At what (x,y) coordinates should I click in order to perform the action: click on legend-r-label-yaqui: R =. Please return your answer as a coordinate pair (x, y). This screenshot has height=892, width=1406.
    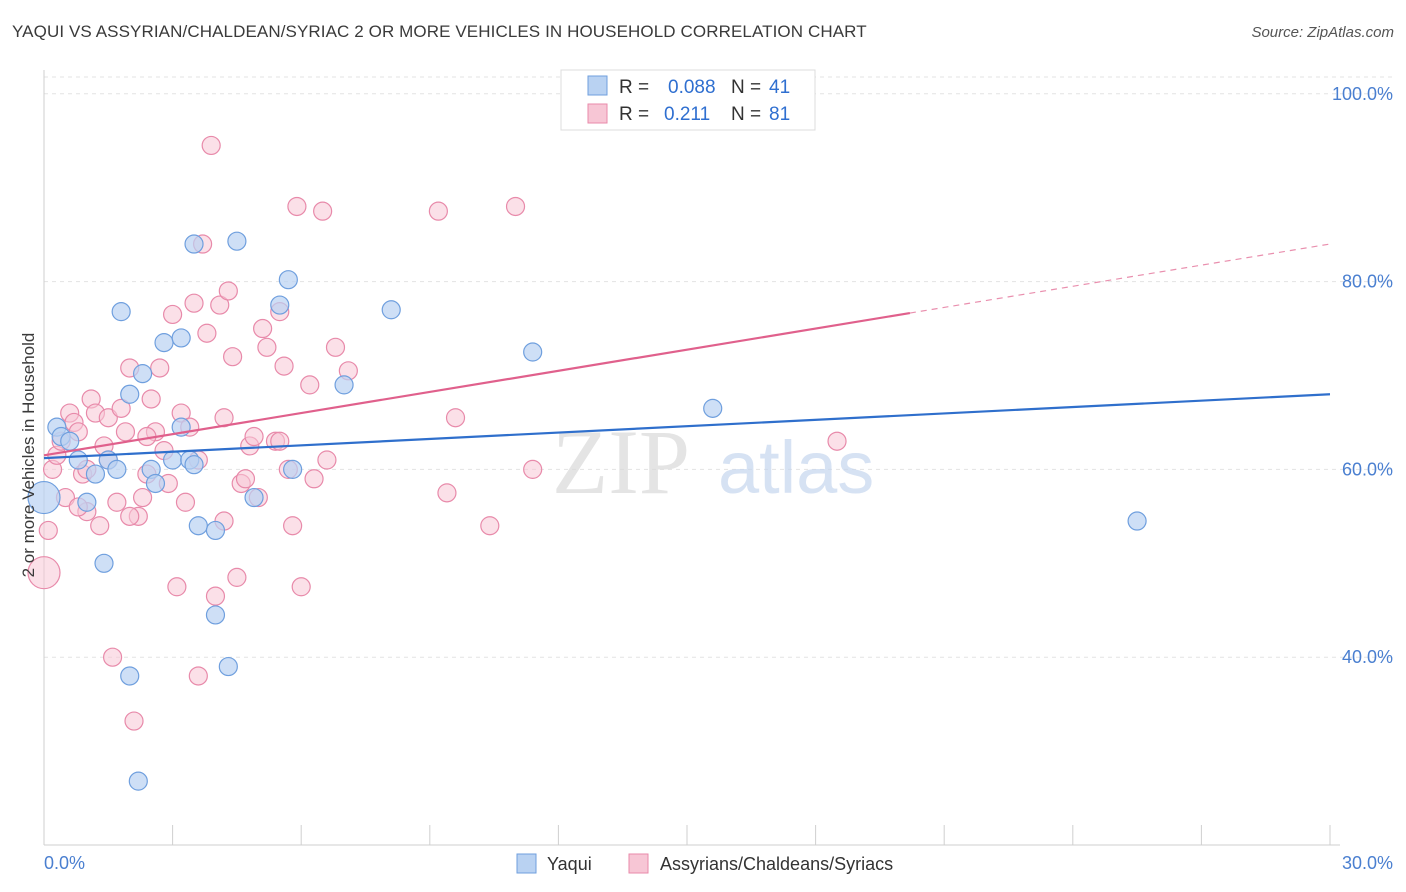
    Looking at the image, I should click on (634, 87).